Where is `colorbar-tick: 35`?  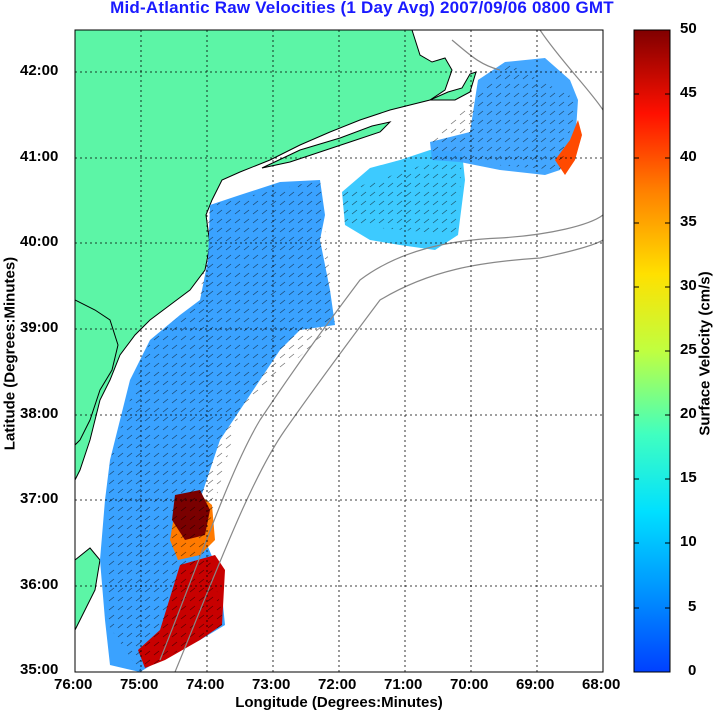 colorbar-tick: 35 is located at coordinates (688, 221).